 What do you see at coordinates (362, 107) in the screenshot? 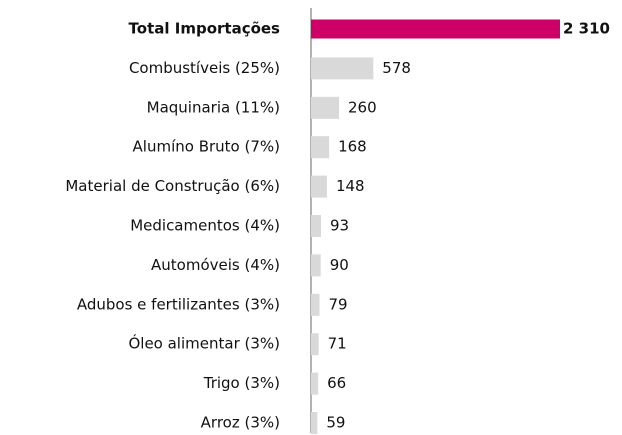
I see `value-label: 260` at bounding box center [362, 107].